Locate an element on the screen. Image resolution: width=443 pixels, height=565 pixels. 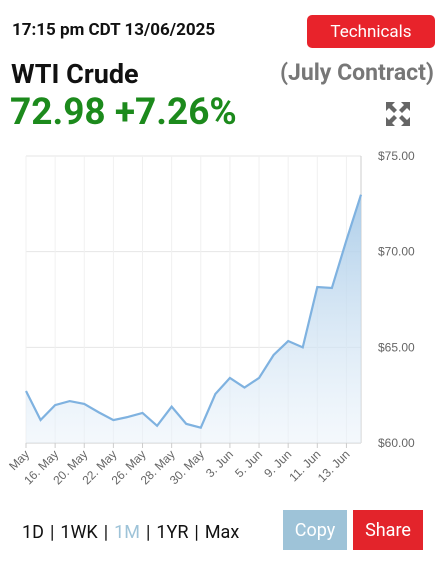
y-tick-label: $65.00 is located at coordinates (396, 347).